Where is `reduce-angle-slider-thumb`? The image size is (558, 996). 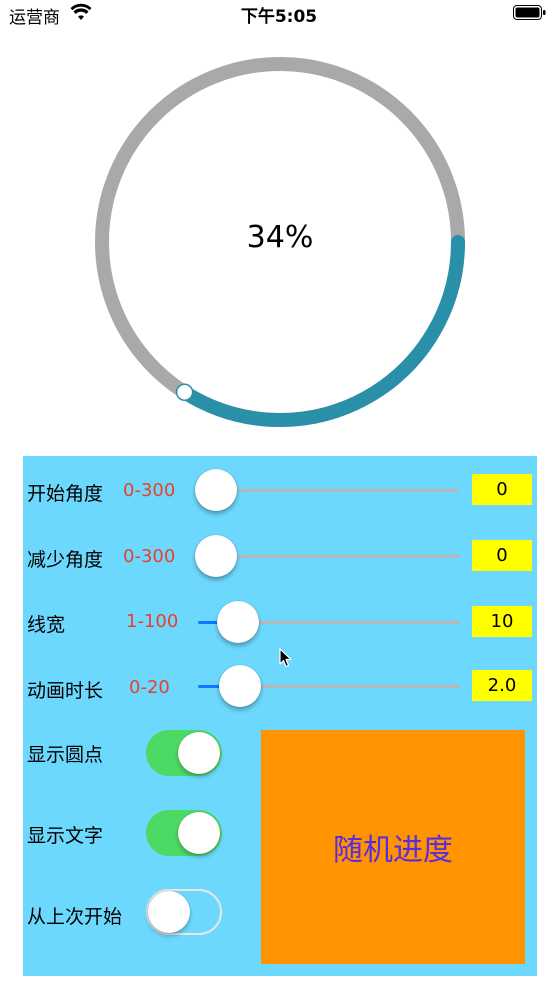 reduce-angle-slider-thumb is located at coordinates (216, 556).